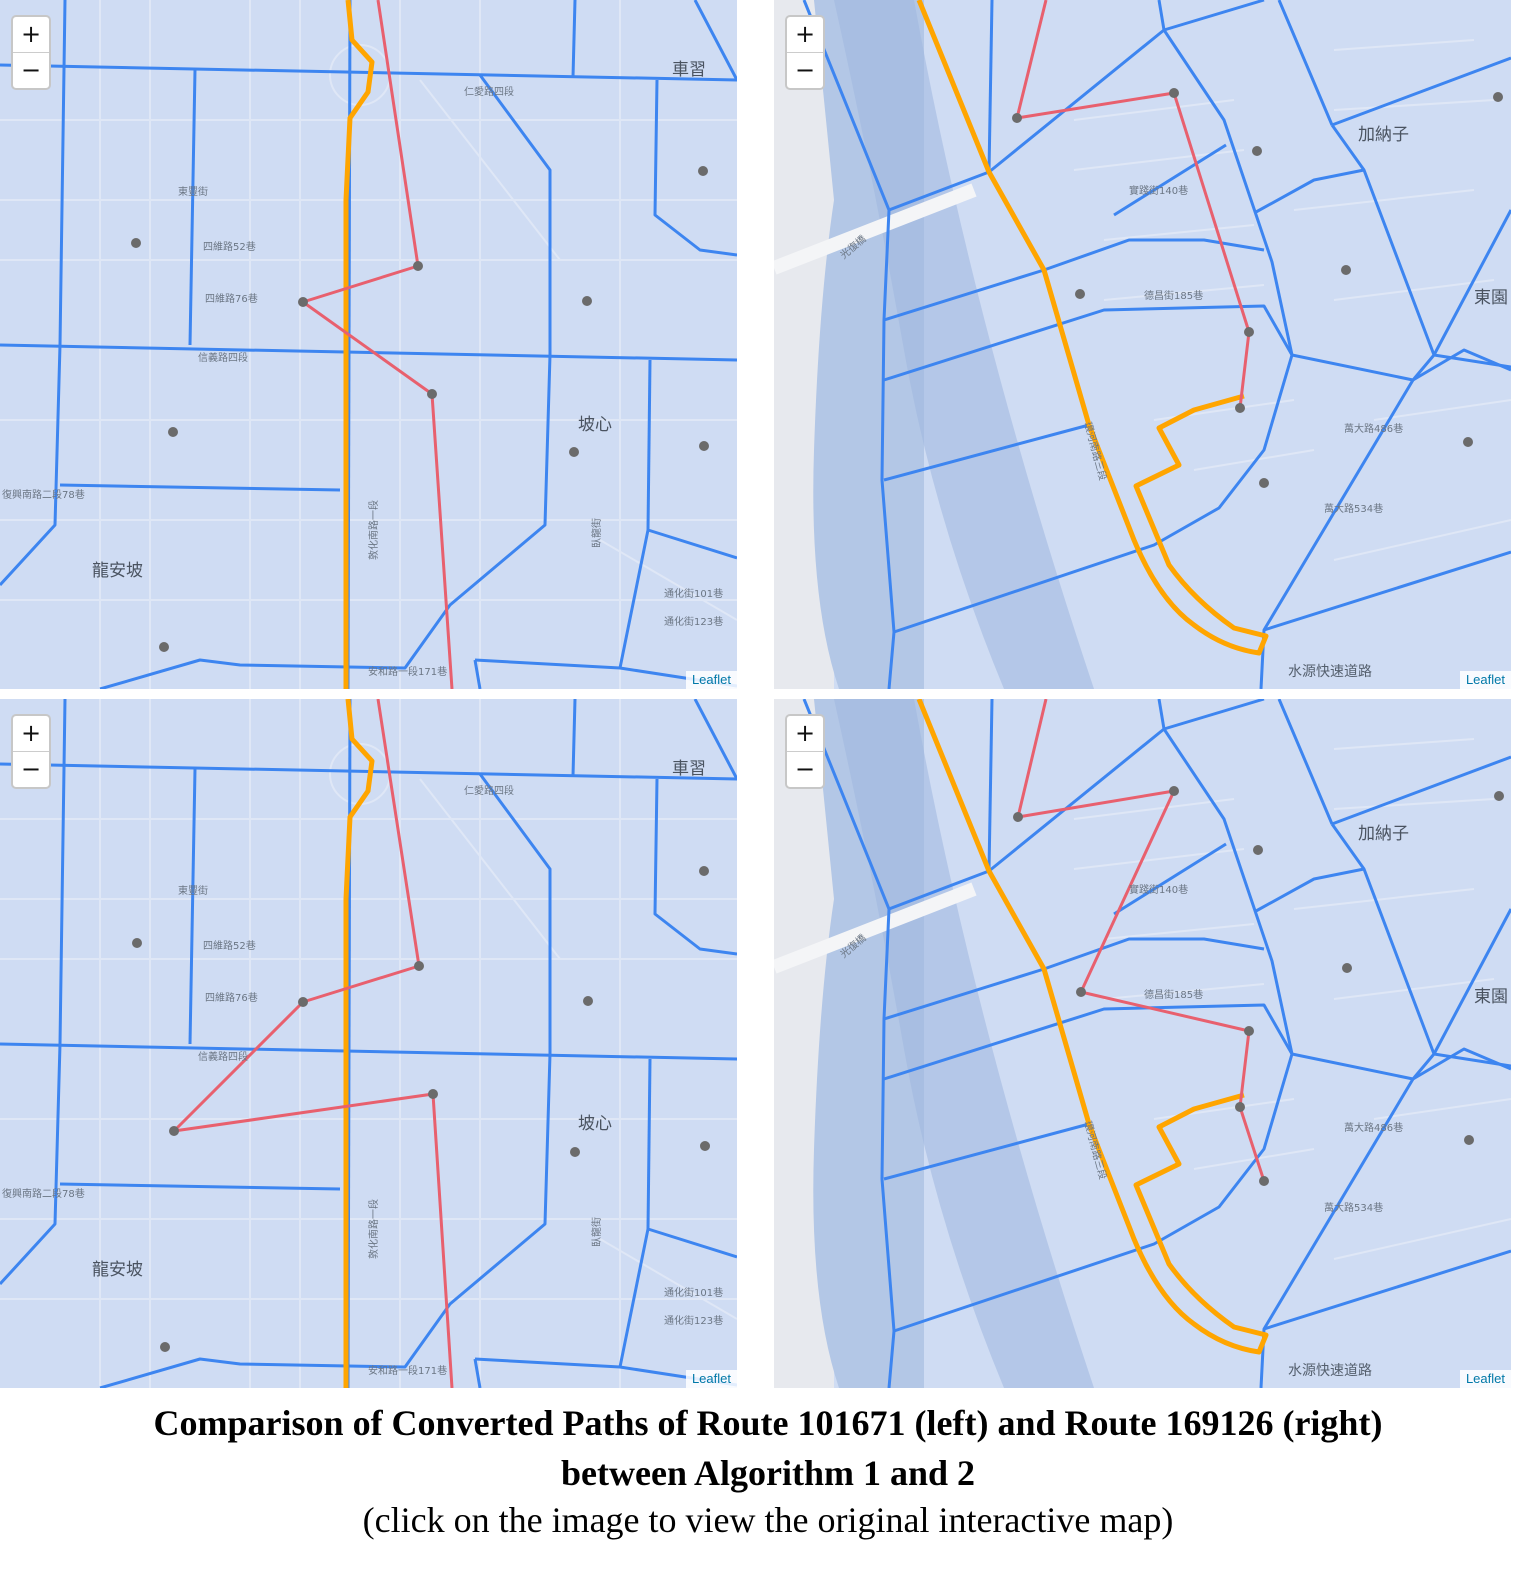 This screenshot has height=1592, width=1536. Describe the element at coordinates (1491, 997) in the screenshot. I see `map-label: 東園` at that location.